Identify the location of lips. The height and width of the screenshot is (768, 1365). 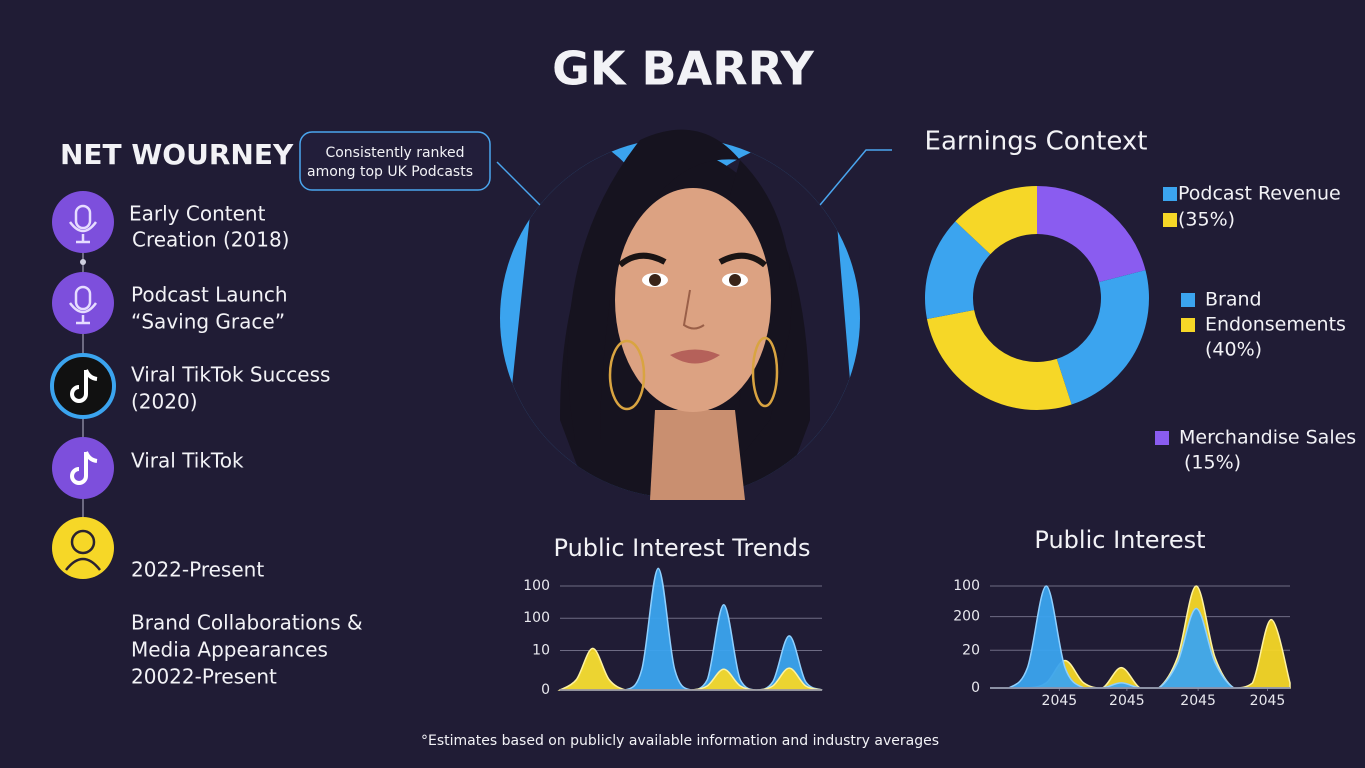
(695, 356).